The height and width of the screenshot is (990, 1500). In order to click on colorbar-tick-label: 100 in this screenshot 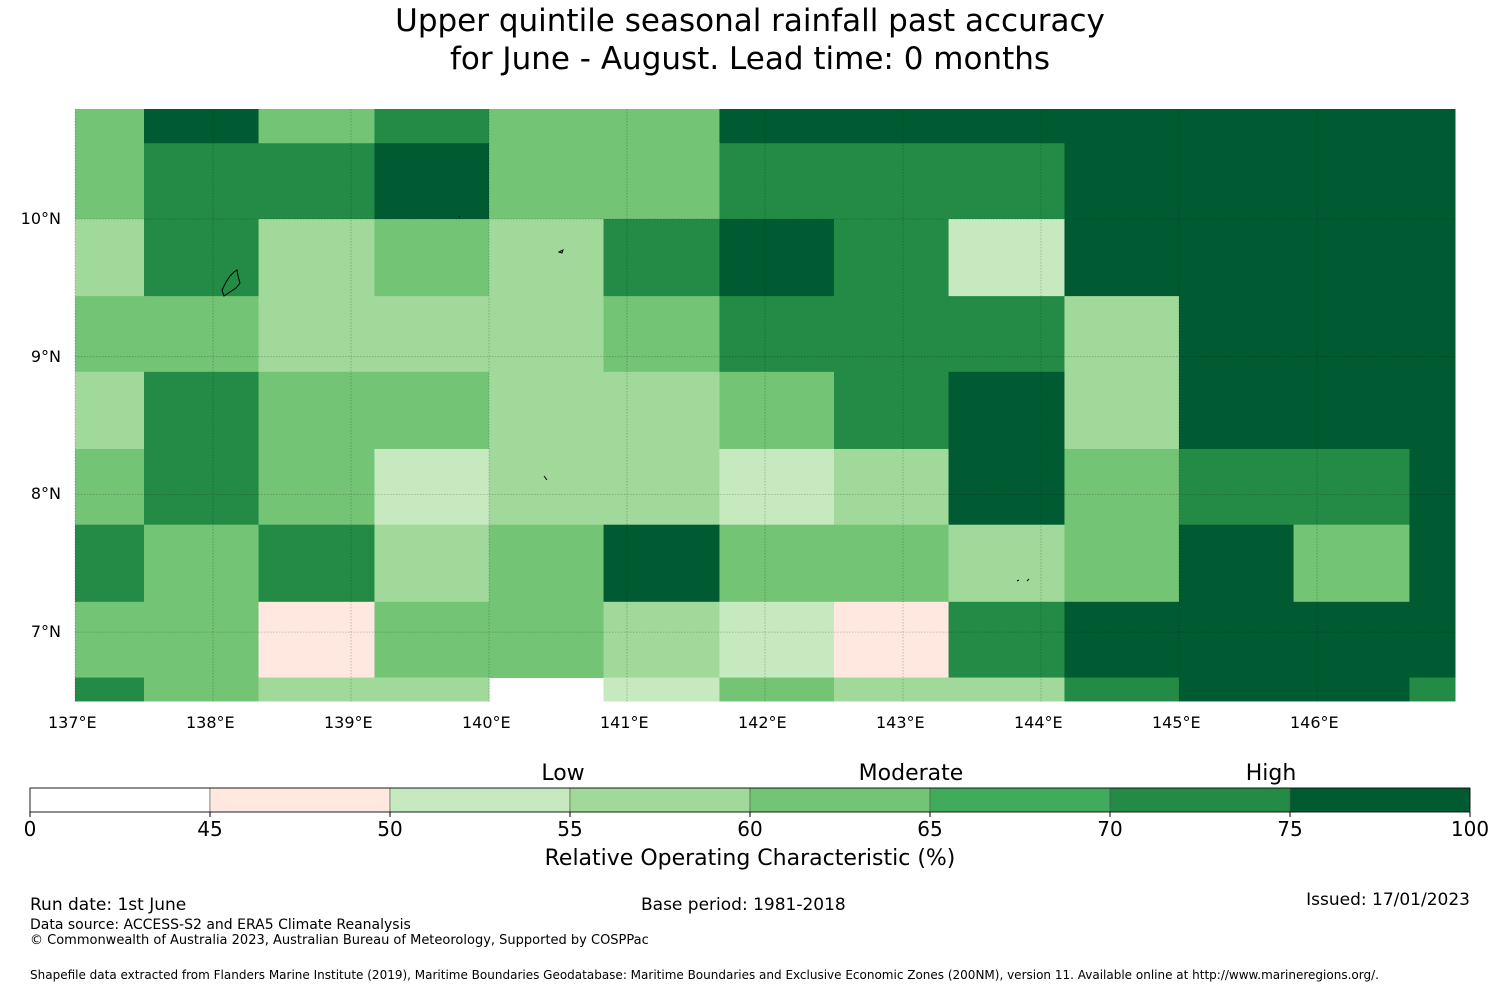, I will do `click(1470, 829)`.